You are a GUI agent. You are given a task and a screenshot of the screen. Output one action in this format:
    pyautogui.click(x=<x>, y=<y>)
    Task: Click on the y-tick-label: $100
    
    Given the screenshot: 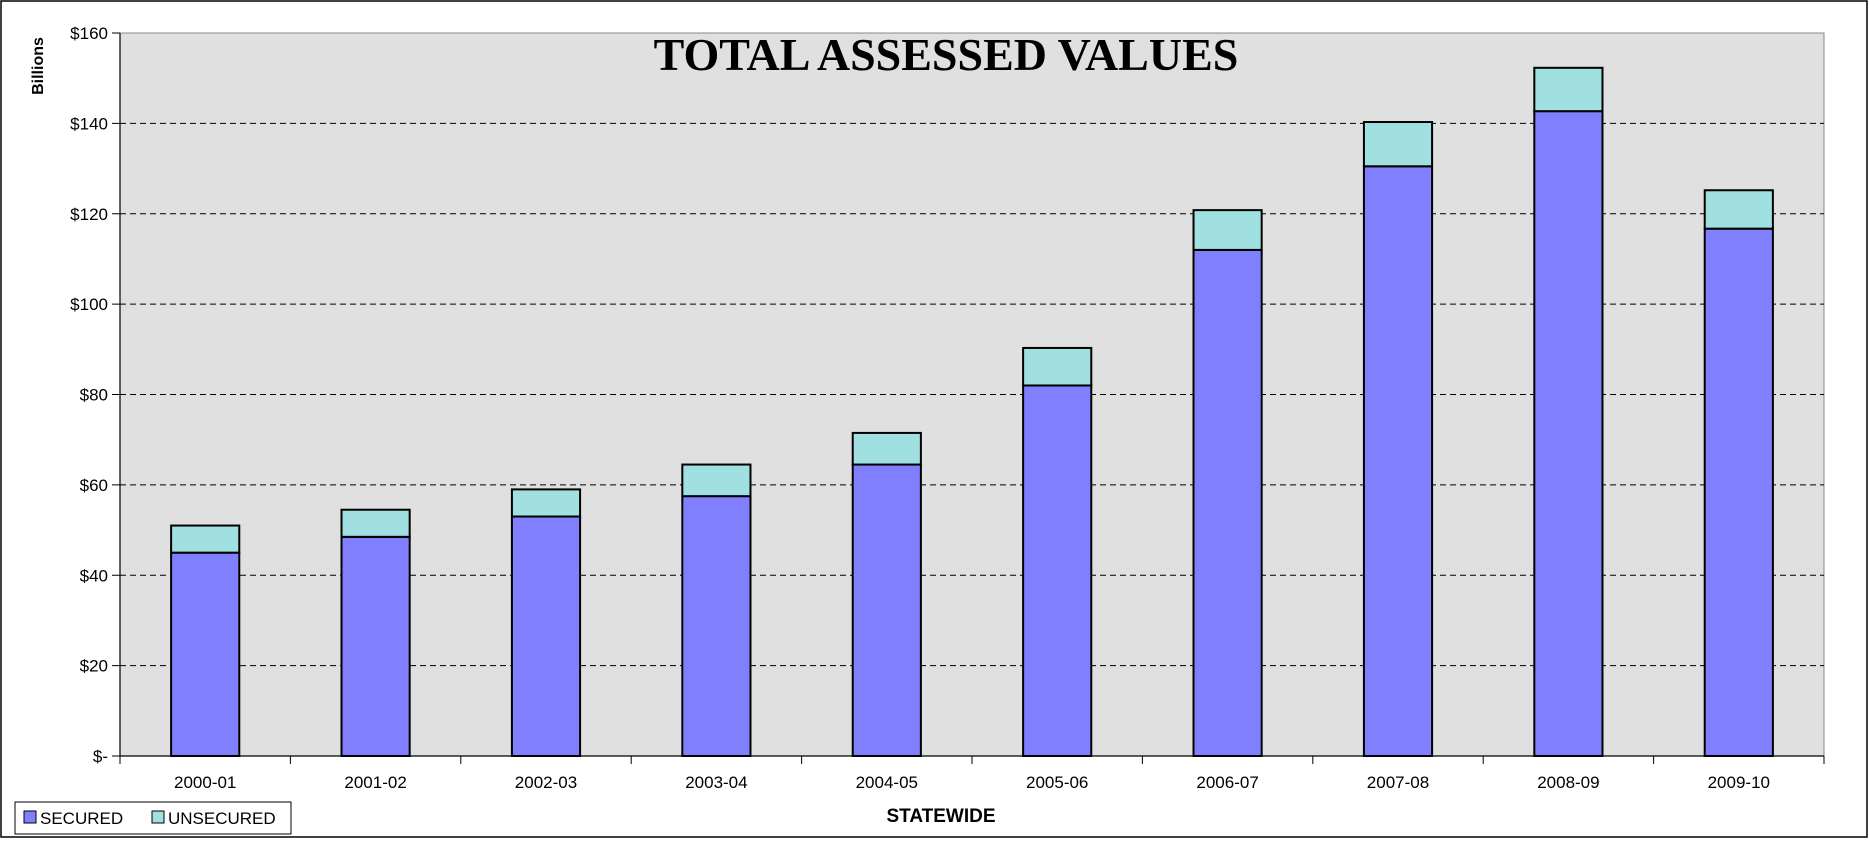 What is the action you would take?
    pyautogui.click(x=89, y=304)
    